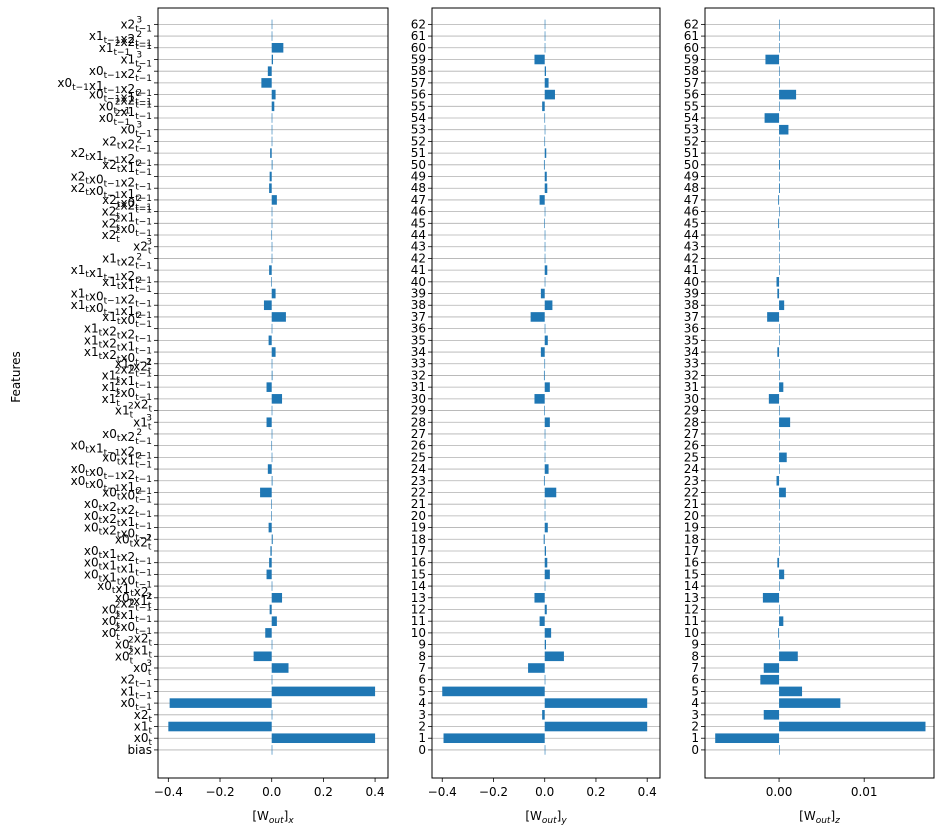  I want to click on y-tick-label: 48, so click(691, 188).